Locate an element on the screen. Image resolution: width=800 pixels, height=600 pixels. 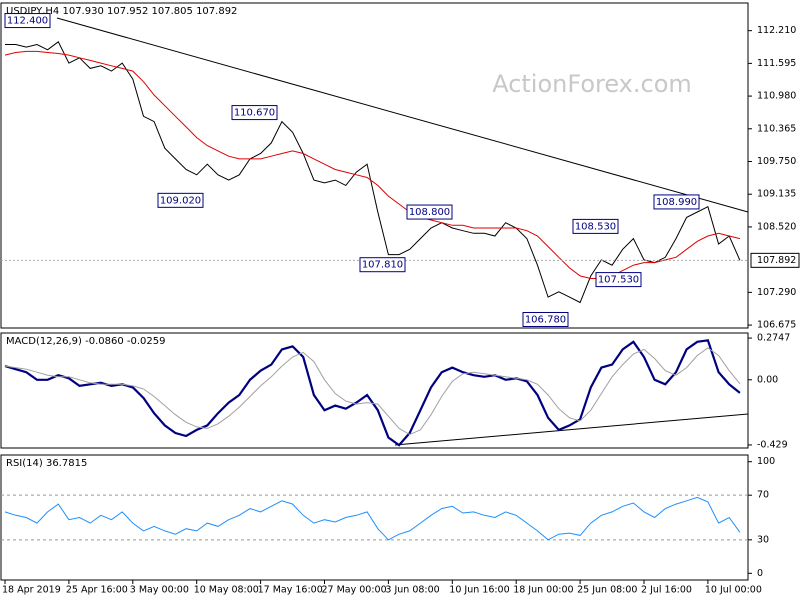
annotation-label: 110.670 is located at coordinates (254, 113).